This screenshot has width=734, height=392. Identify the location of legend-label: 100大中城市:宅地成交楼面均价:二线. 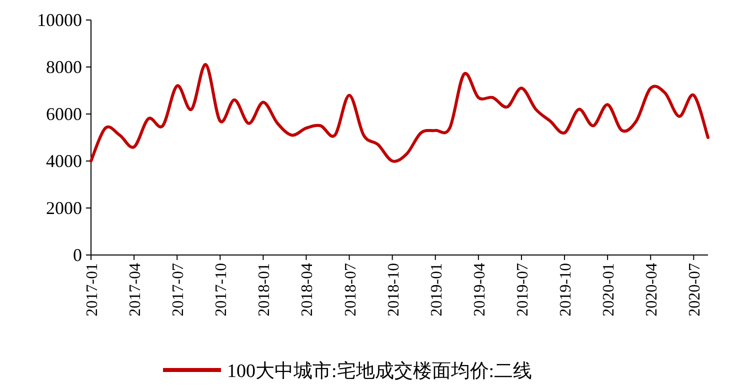
(379, 371).